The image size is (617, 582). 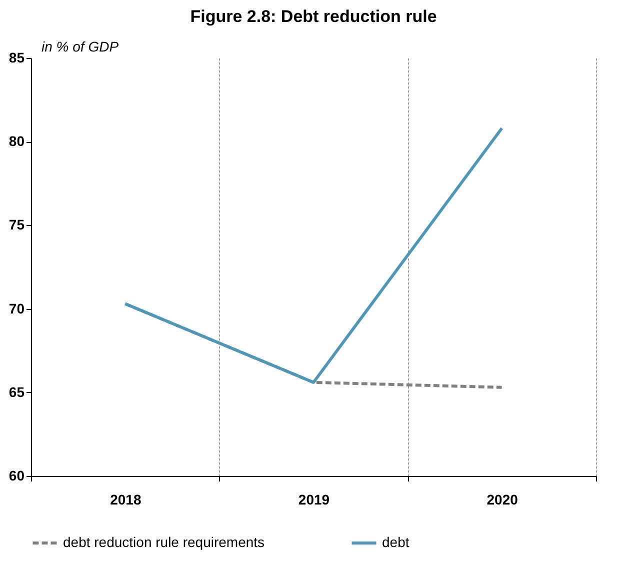 What do you see at coordinates (16, 392) in the screenshot?
I see `y-tick-label: 65` at bounding box center [16, 392].